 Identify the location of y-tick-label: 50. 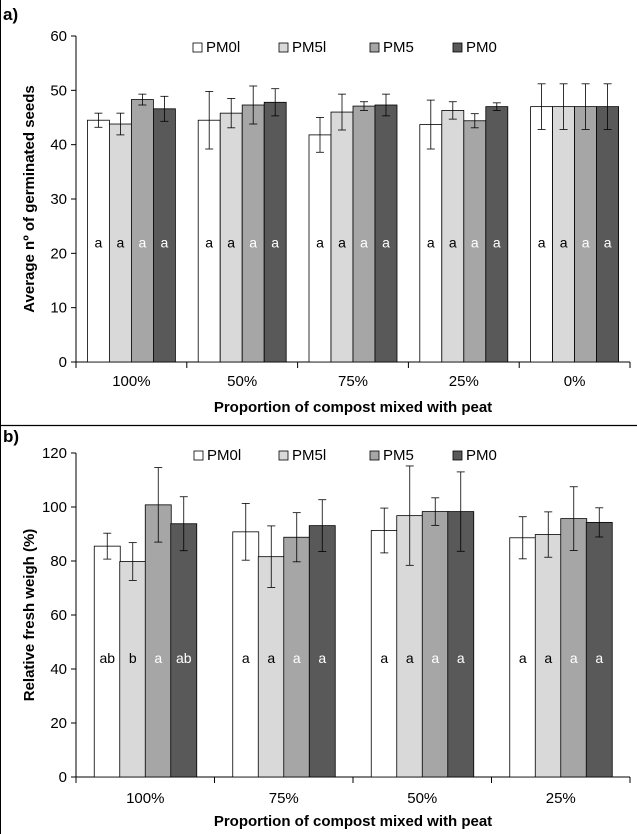
(58, 90).